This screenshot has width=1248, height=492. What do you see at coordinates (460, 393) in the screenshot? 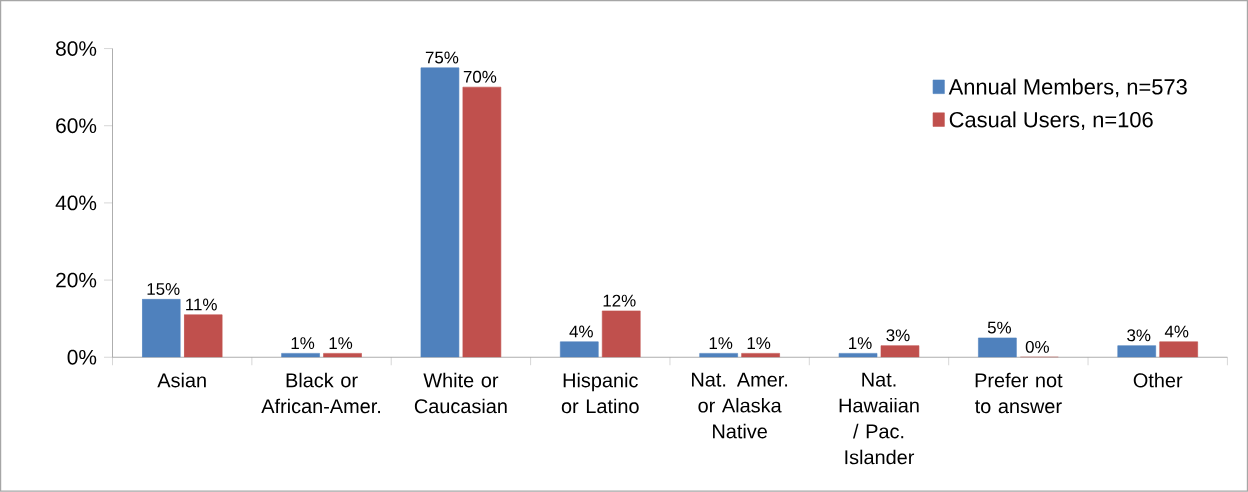
I see `x-tick-label: White or Caucasian` at bounding box center [460, 393].